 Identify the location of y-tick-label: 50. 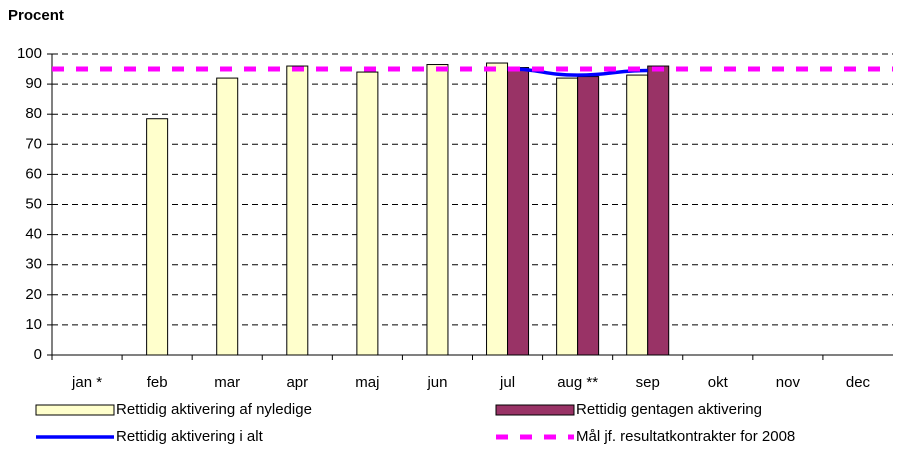
(33, 203).